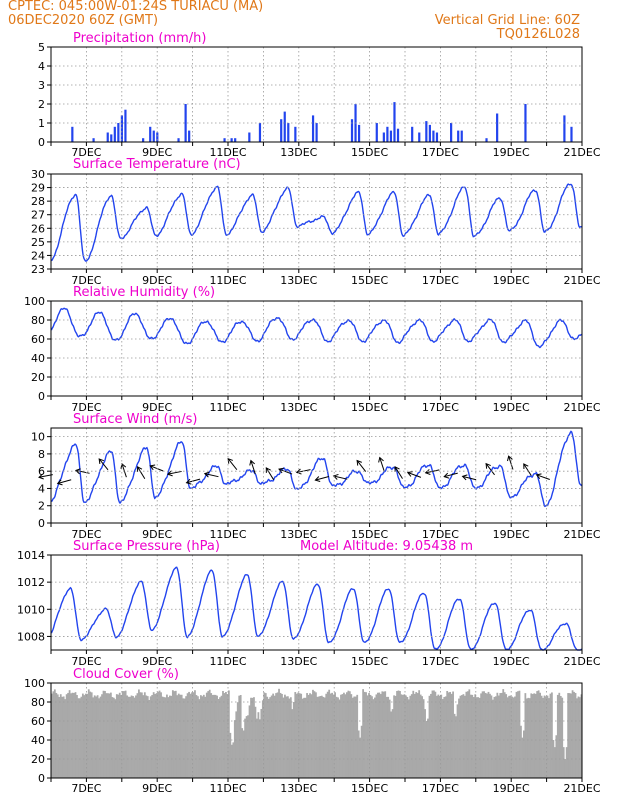 The image size is (618, 800). Describe the element at coordinates (369, 280) in the screenshot. I see `temp-xtick-label: 15DEC` at that location.